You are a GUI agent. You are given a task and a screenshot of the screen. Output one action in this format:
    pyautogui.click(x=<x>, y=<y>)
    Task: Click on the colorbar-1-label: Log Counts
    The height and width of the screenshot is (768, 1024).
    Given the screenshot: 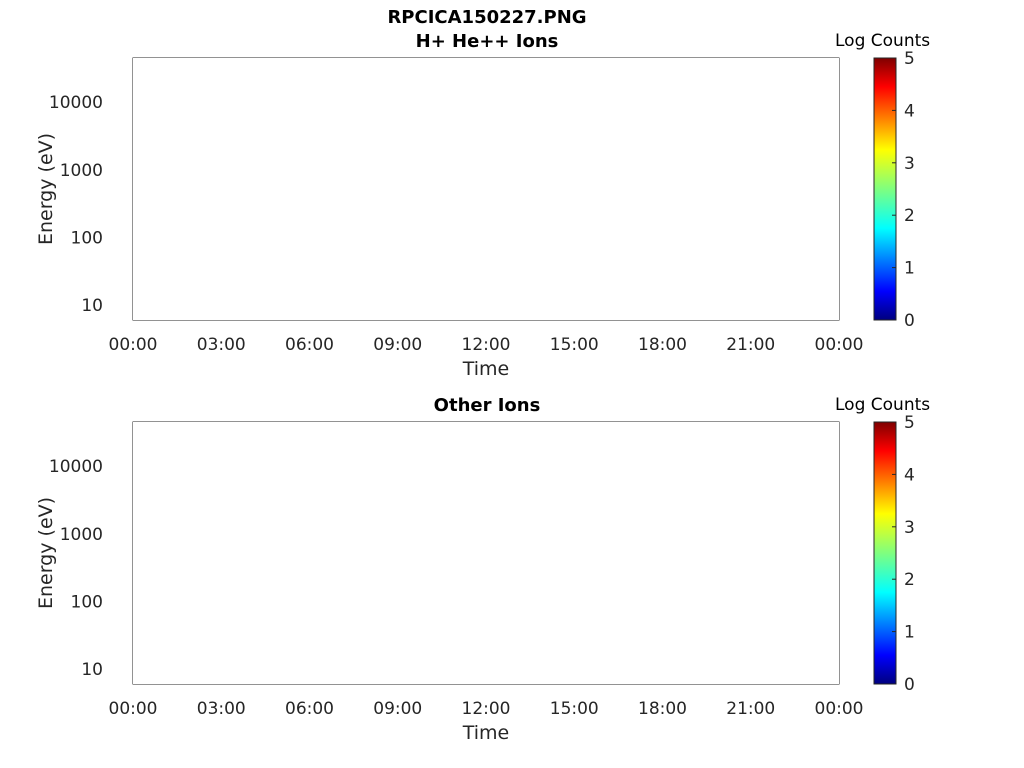 What is the action you would take?
    pyautogui.click(x=883, y=41)
    